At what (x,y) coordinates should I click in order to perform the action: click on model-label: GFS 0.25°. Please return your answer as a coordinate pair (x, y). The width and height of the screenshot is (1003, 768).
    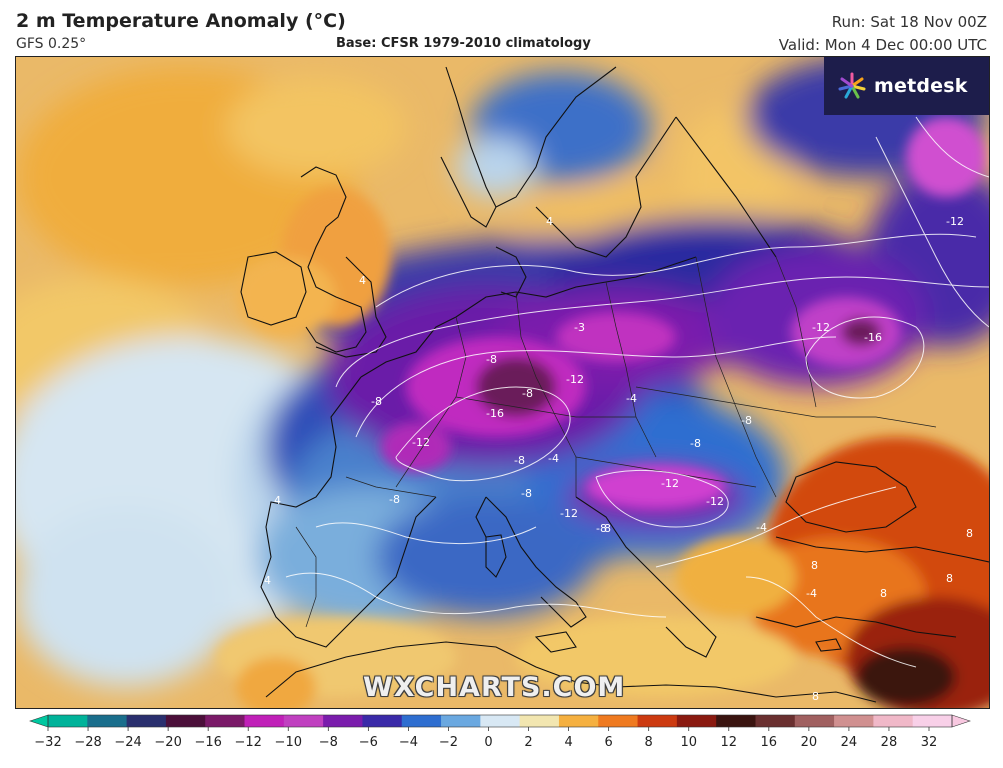
    Looking at the image, I should click on (51, 44).